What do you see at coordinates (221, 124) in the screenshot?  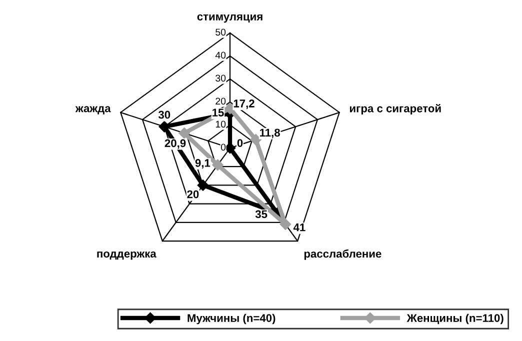 I see `y-tick-label: 10` at bounding box center [221, 124].